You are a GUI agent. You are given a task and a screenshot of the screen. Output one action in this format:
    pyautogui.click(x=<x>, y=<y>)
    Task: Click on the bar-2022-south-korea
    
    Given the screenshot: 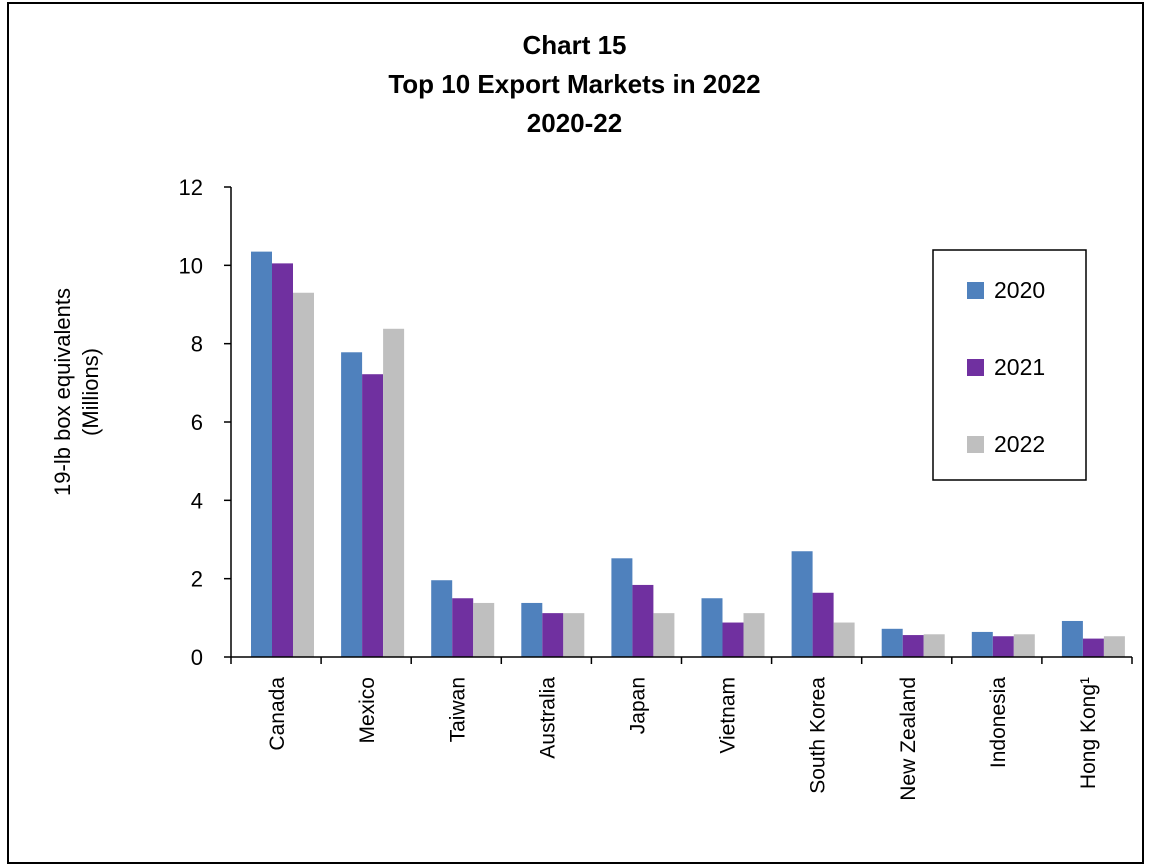 What is the action you would take?
    pyautogui.click(x=844, y=639)
    